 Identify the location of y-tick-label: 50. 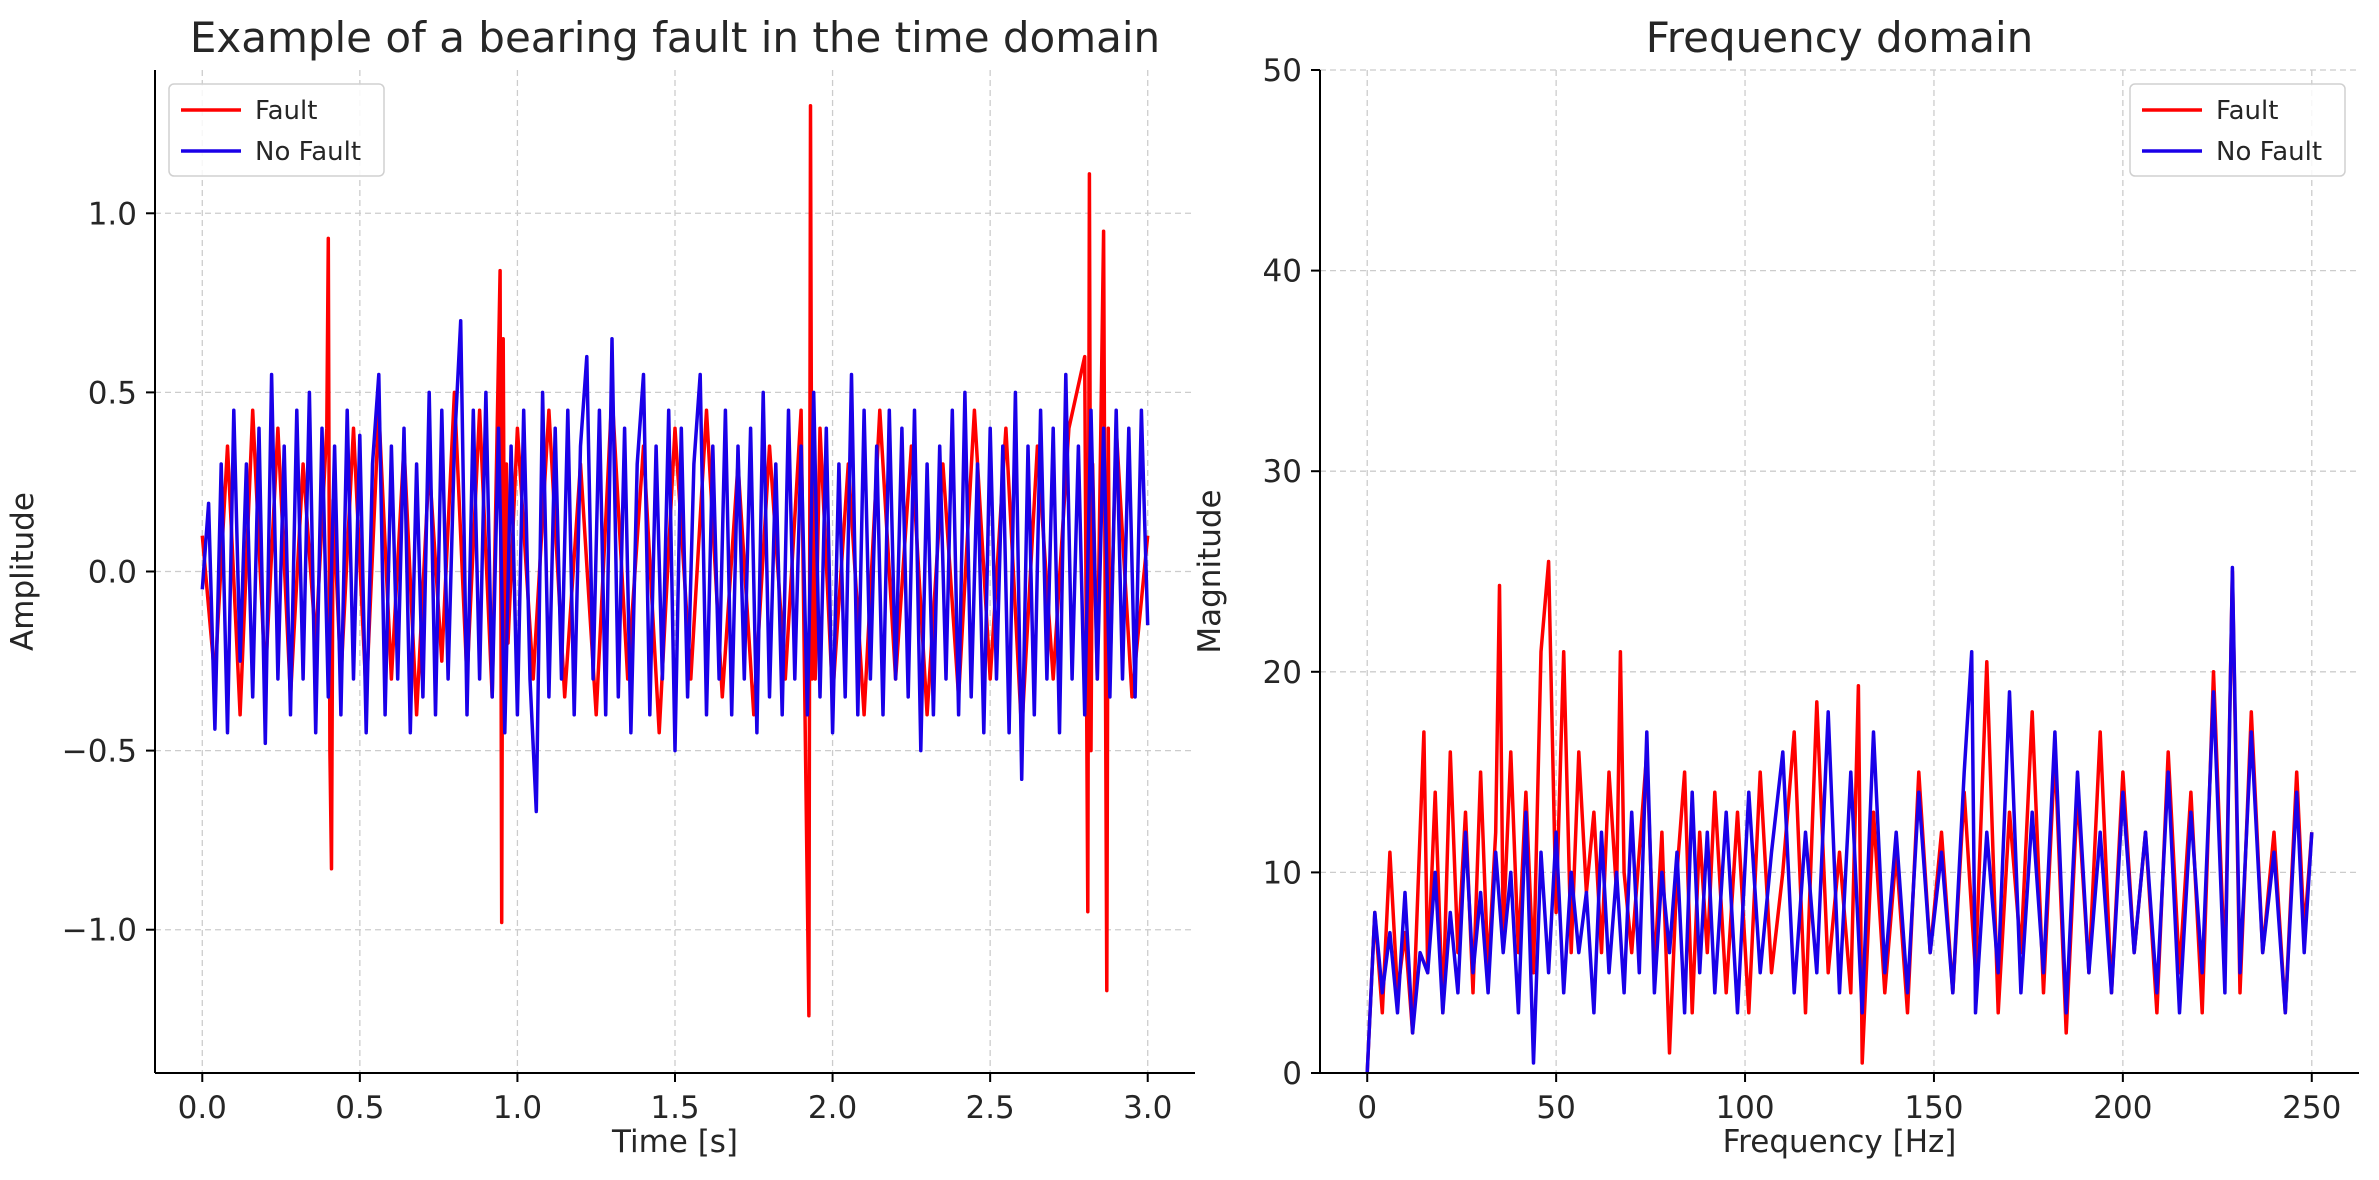
(1282, 71).